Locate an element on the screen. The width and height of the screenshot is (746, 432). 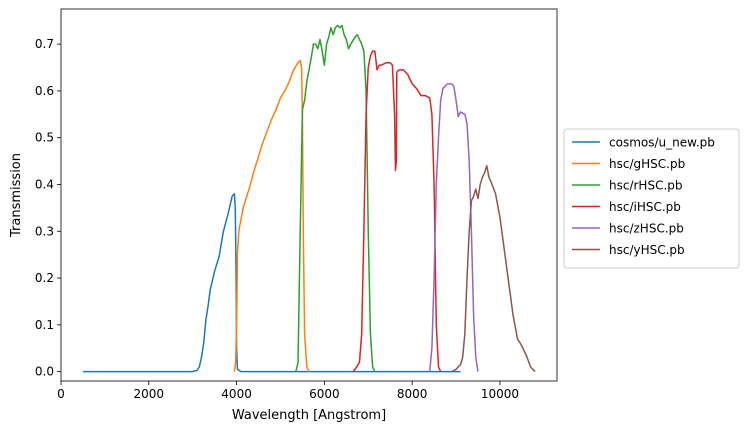
x-tick-label: 2000 is located at coordinates (149, 394).